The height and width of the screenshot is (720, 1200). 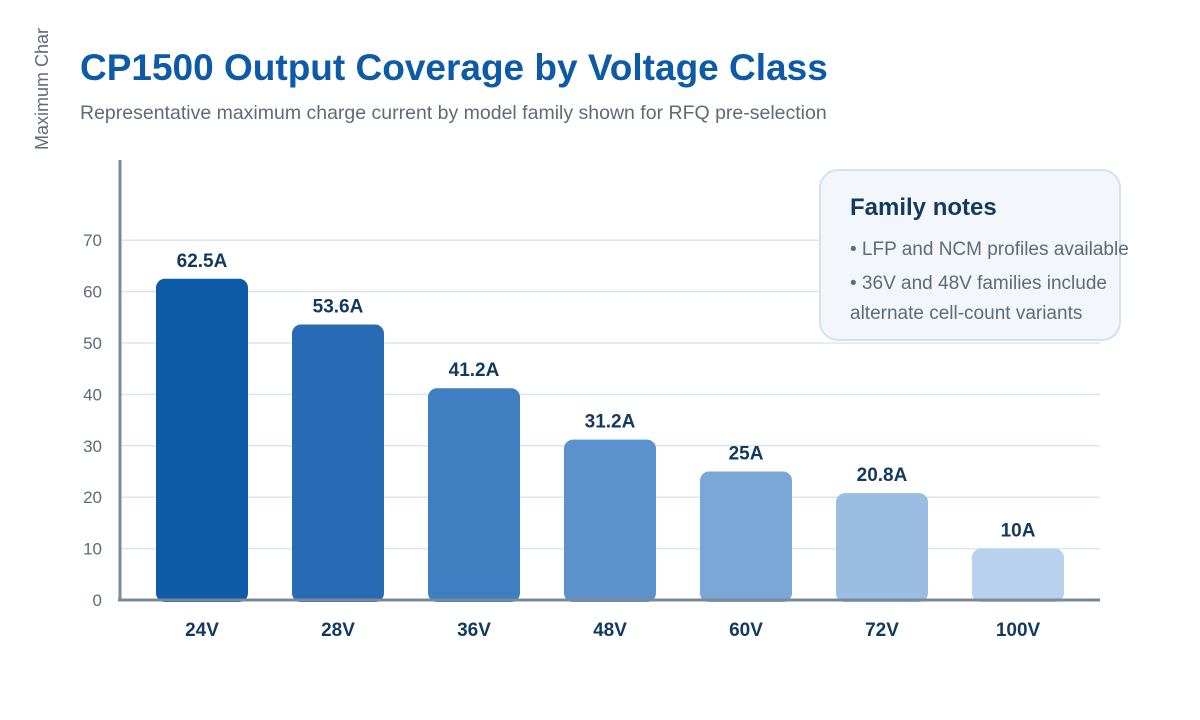 I want to click on x-tick-label: 48V, so click(x=610, y=630).